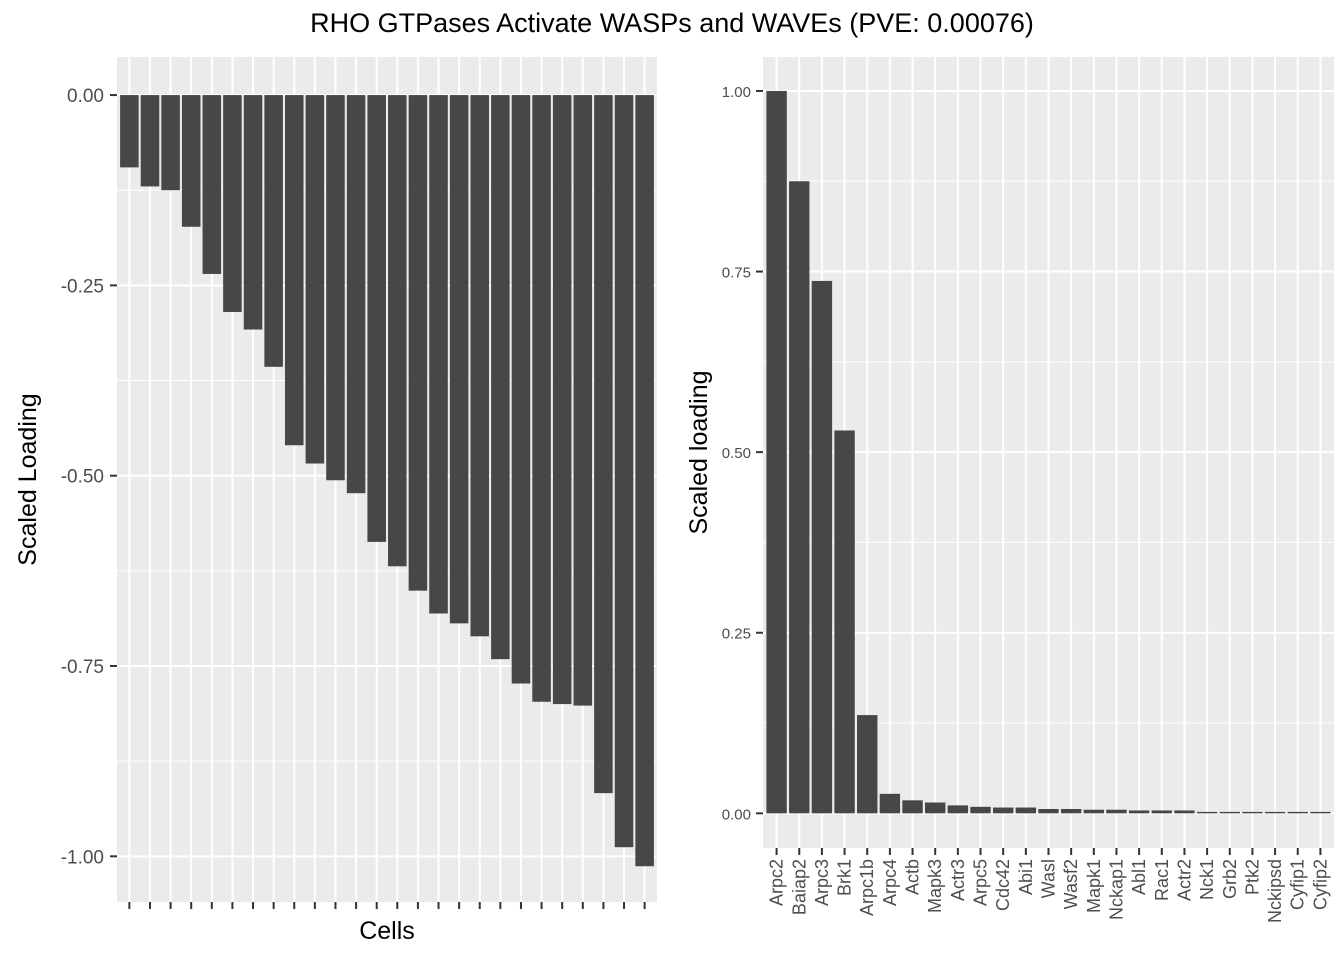 The height and width of the screenshot is (960, 1344). What do you see at coordinates (1252, 812) in the screenshot?
I see `right-bar-ptk2` at bounding box center [1252, 812].